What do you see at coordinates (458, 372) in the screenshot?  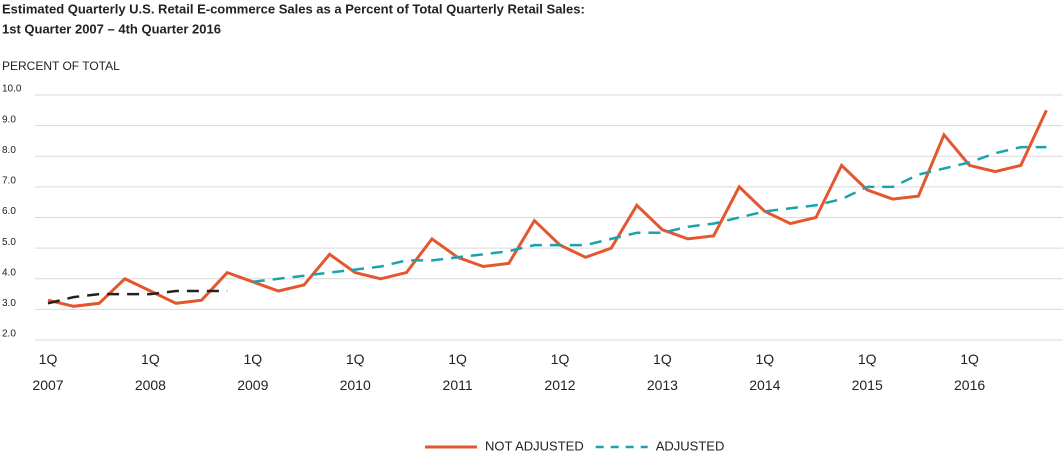 I see `x-tick-label: 1Q 2011` at bounding box center [458, 372].